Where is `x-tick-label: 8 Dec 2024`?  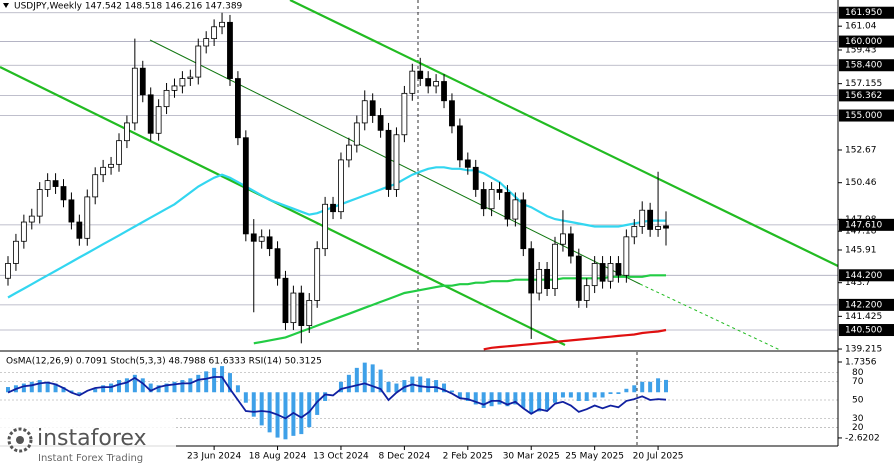
x-tick-label: 8 Dec 2024 is located at coordinates (404, 457).